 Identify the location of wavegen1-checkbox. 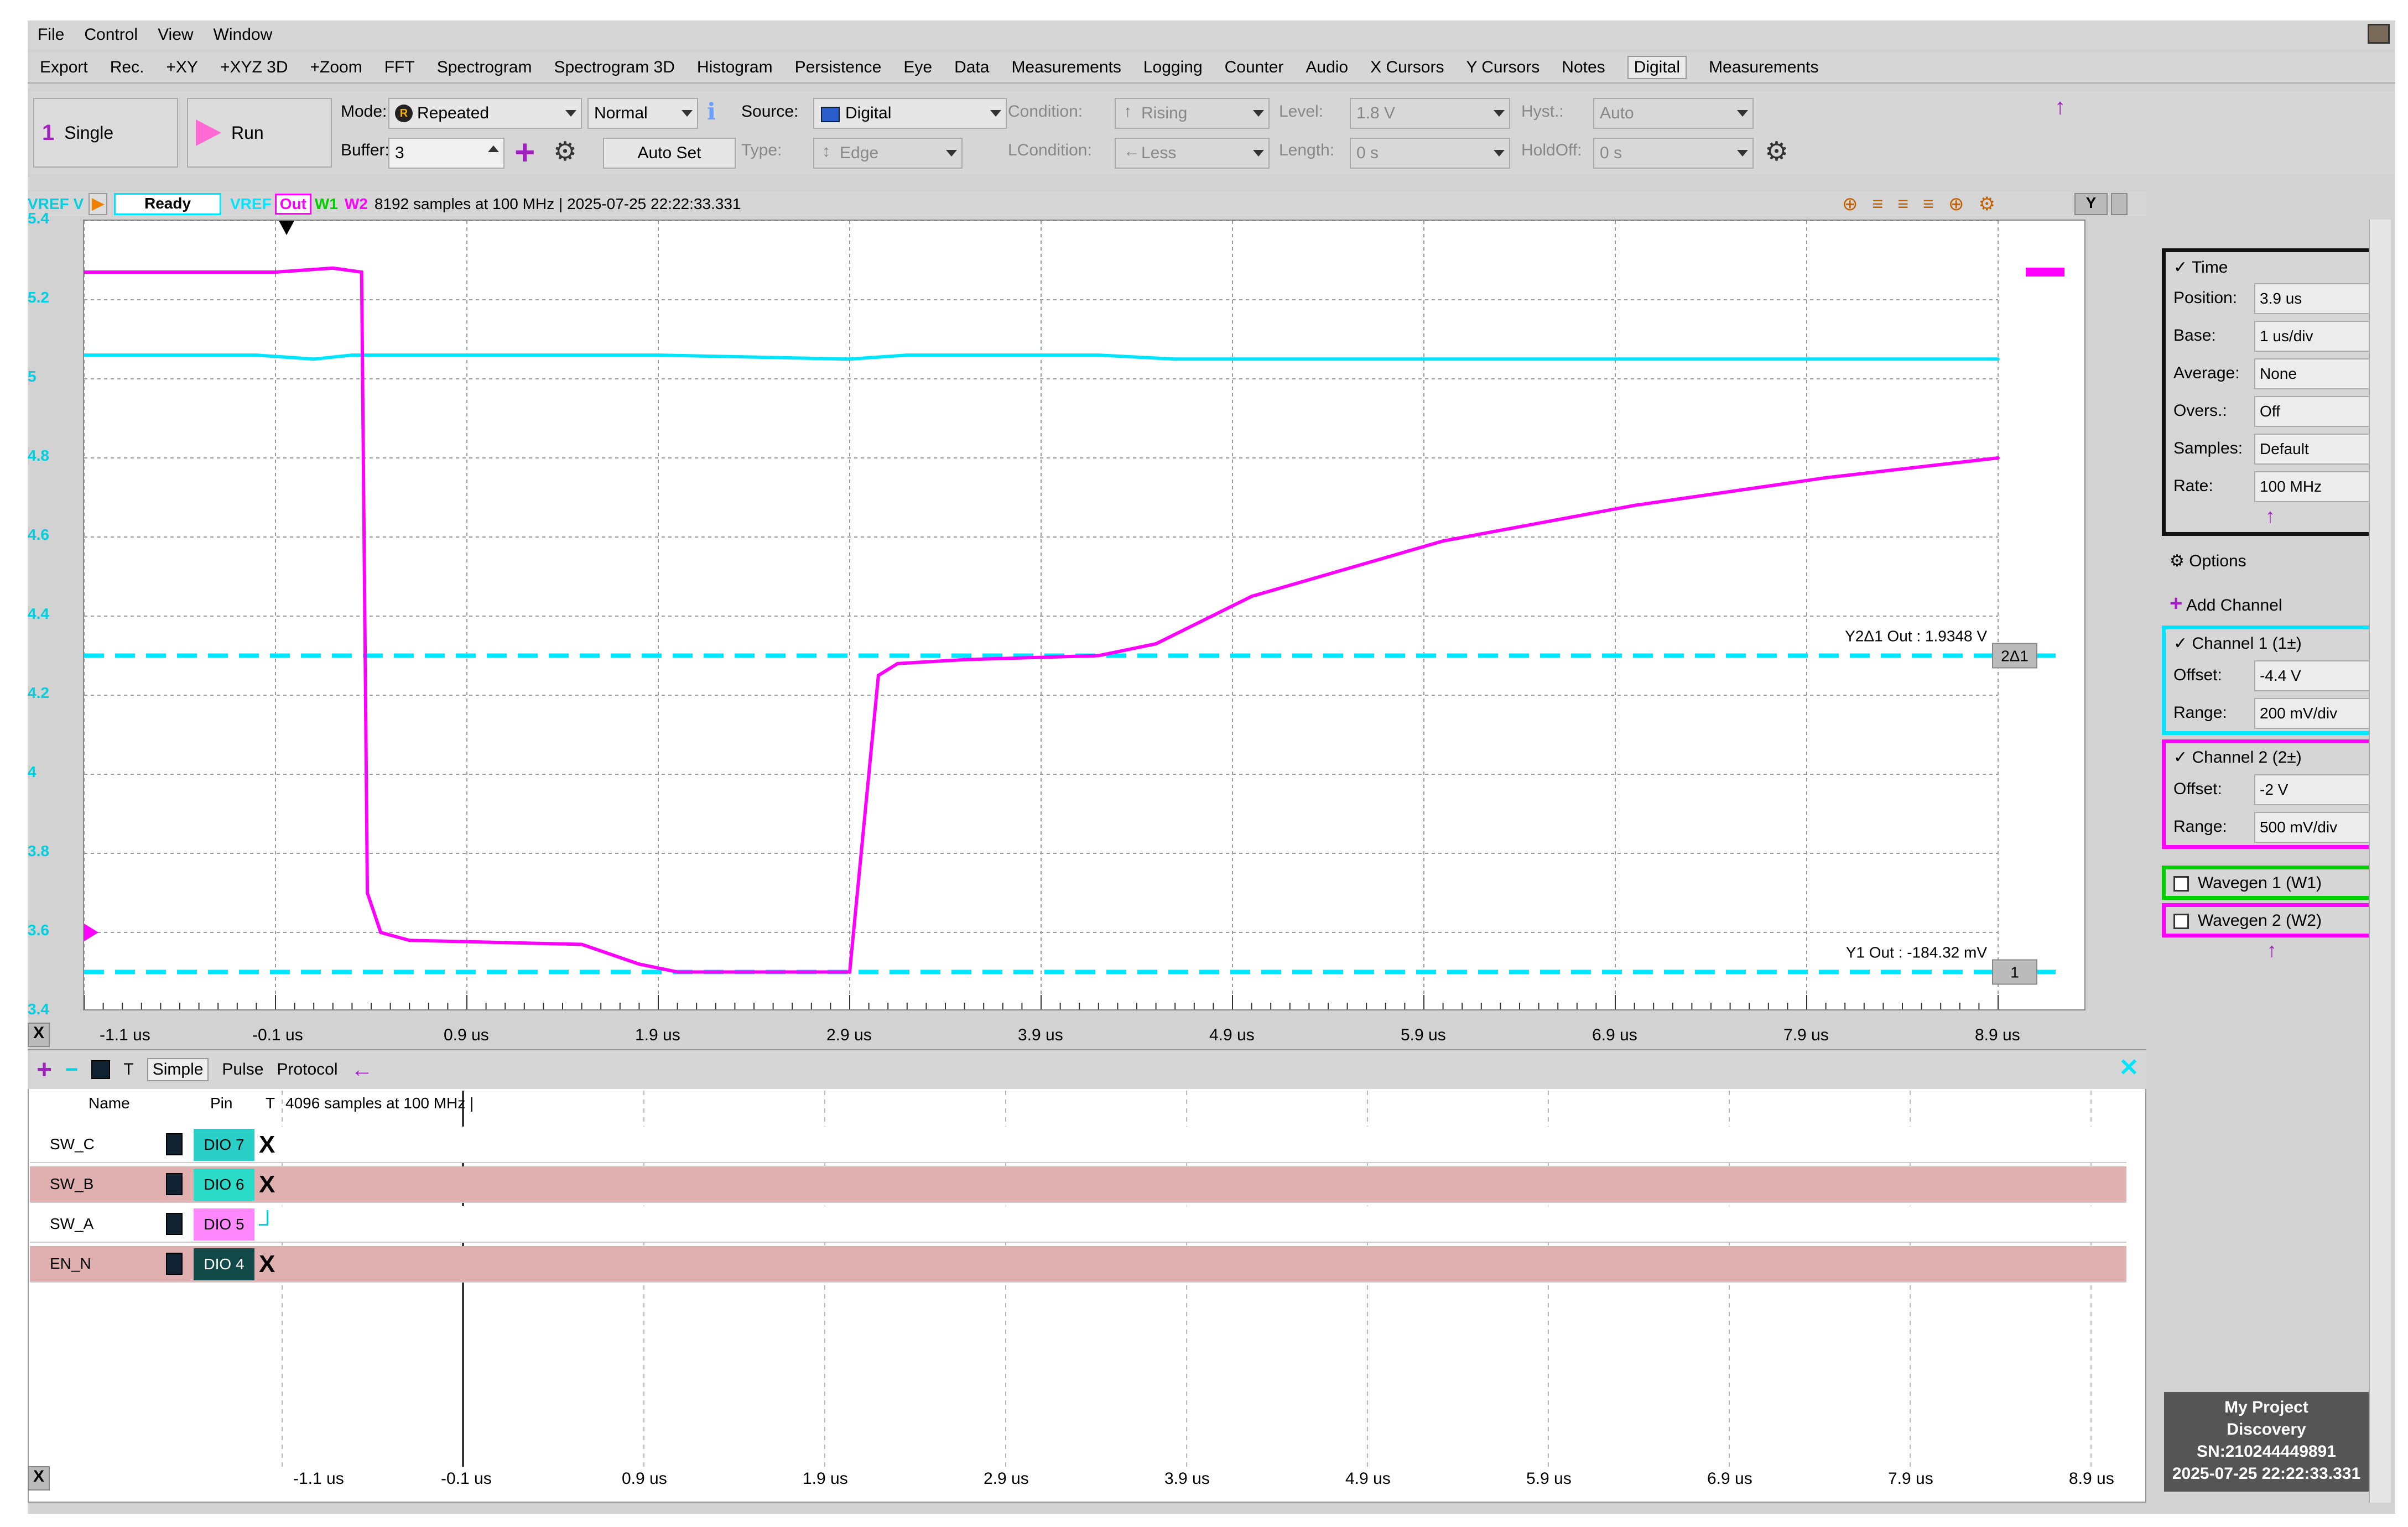
(2181, 884).